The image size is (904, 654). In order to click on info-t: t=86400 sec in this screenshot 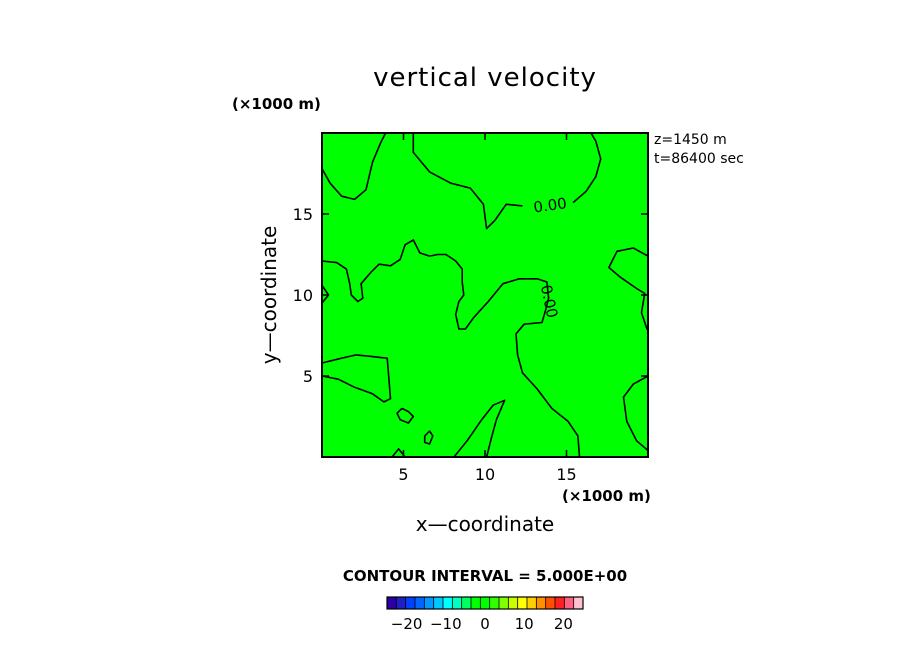, I will do `click(699, 159)`.